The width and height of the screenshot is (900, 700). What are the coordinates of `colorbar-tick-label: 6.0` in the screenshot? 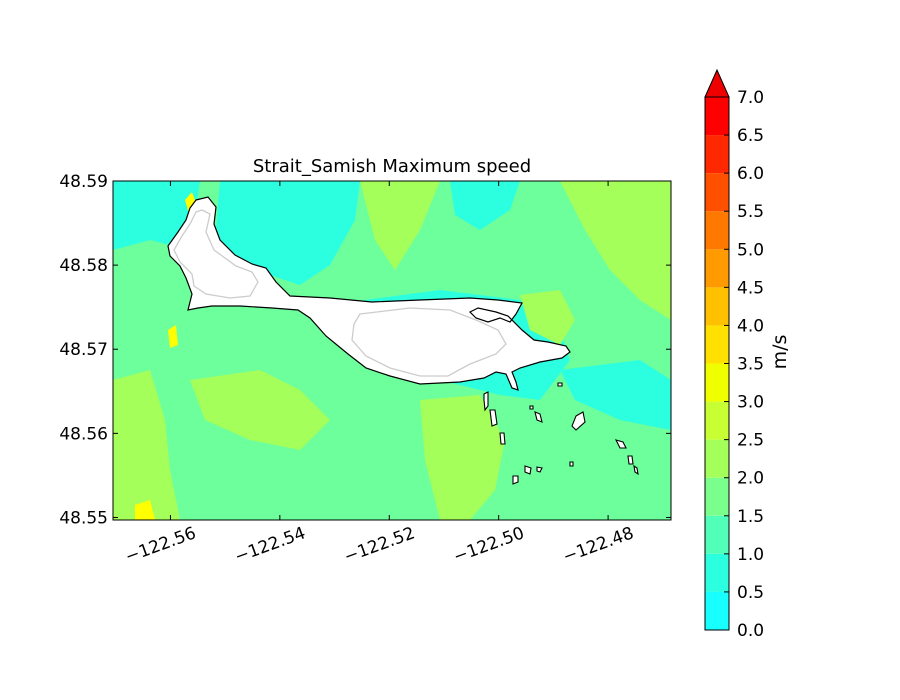 It's located at (750, 174).